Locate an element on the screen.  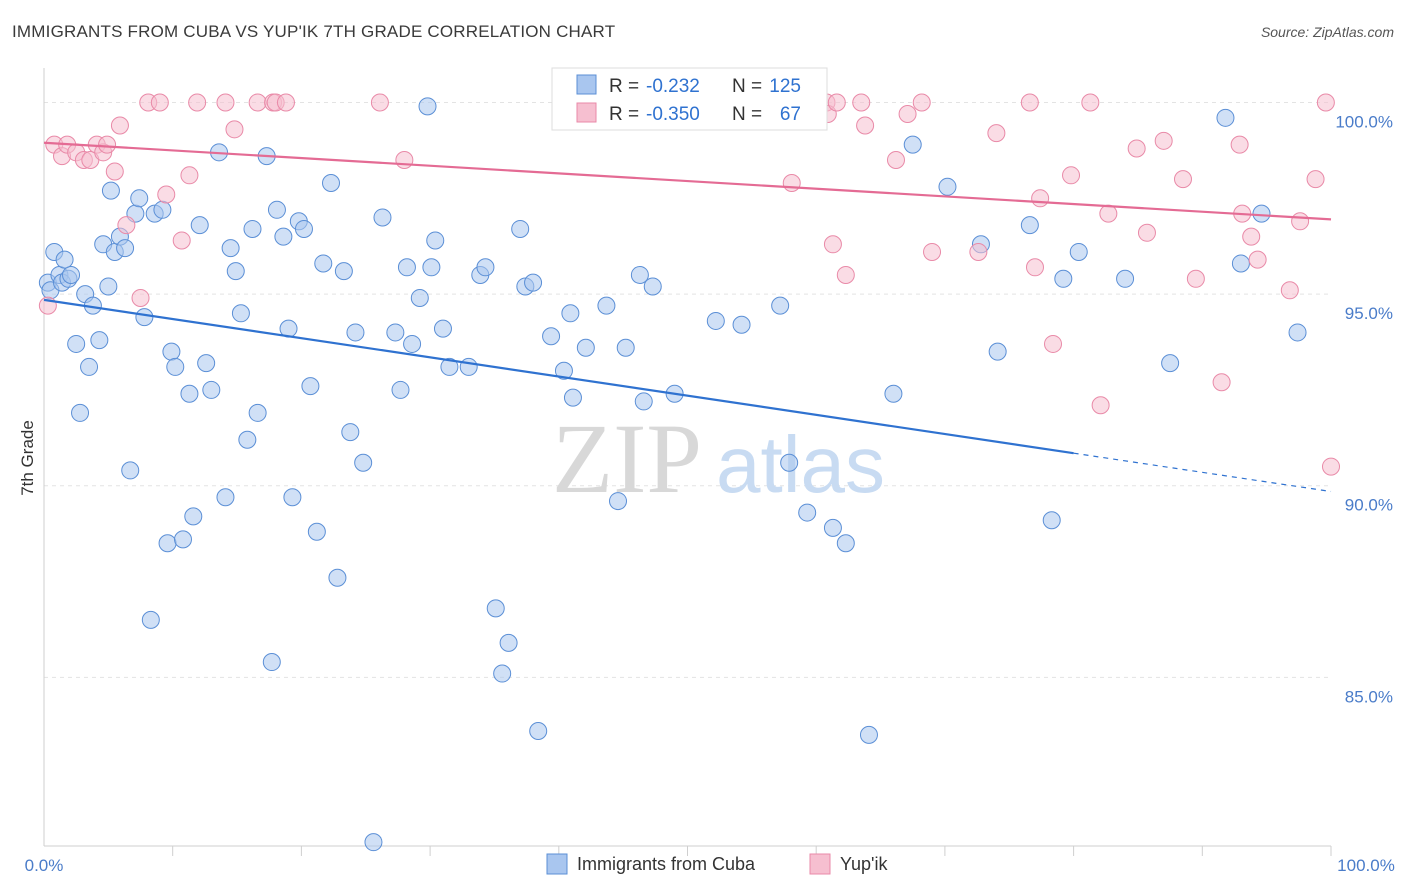
legend-n-label-cuba: N = is located at coordinates (747, 86).